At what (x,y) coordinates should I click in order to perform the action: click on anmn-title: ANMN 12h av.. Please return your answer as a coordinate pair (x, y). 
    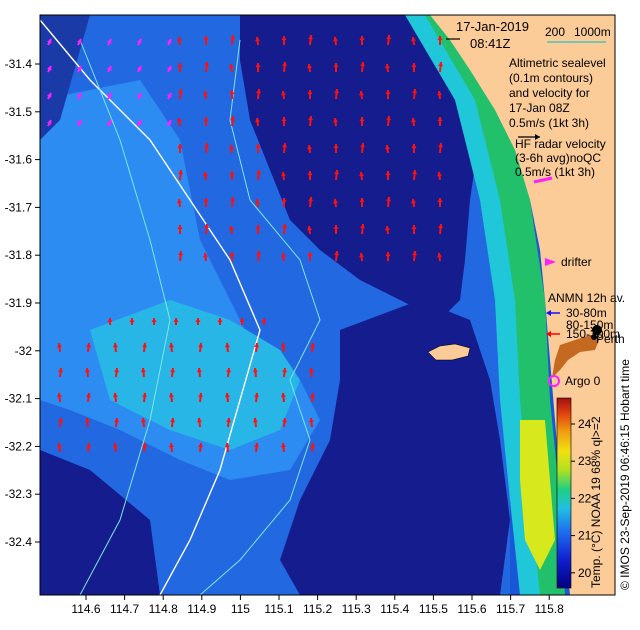
    Looking at the image, I should click on (586, 298).